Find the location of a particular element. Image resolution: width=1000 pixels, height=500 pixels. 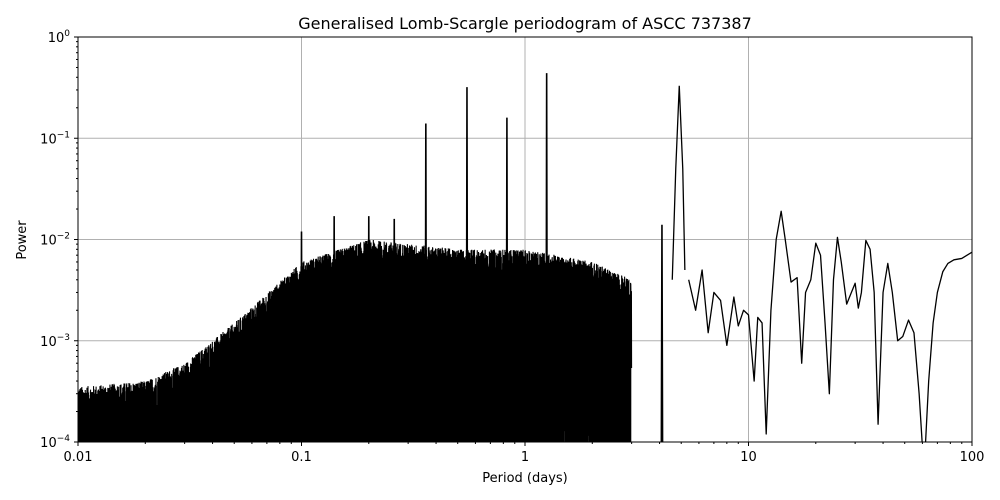

y-tick-label: 10⁻² is located at coordinates (55, 240).